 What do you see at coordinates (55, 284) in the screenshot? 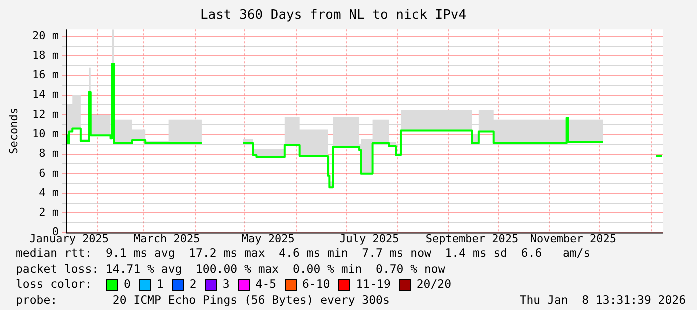
I see `legend-title: loss color:` at bounding box center [55, 284].